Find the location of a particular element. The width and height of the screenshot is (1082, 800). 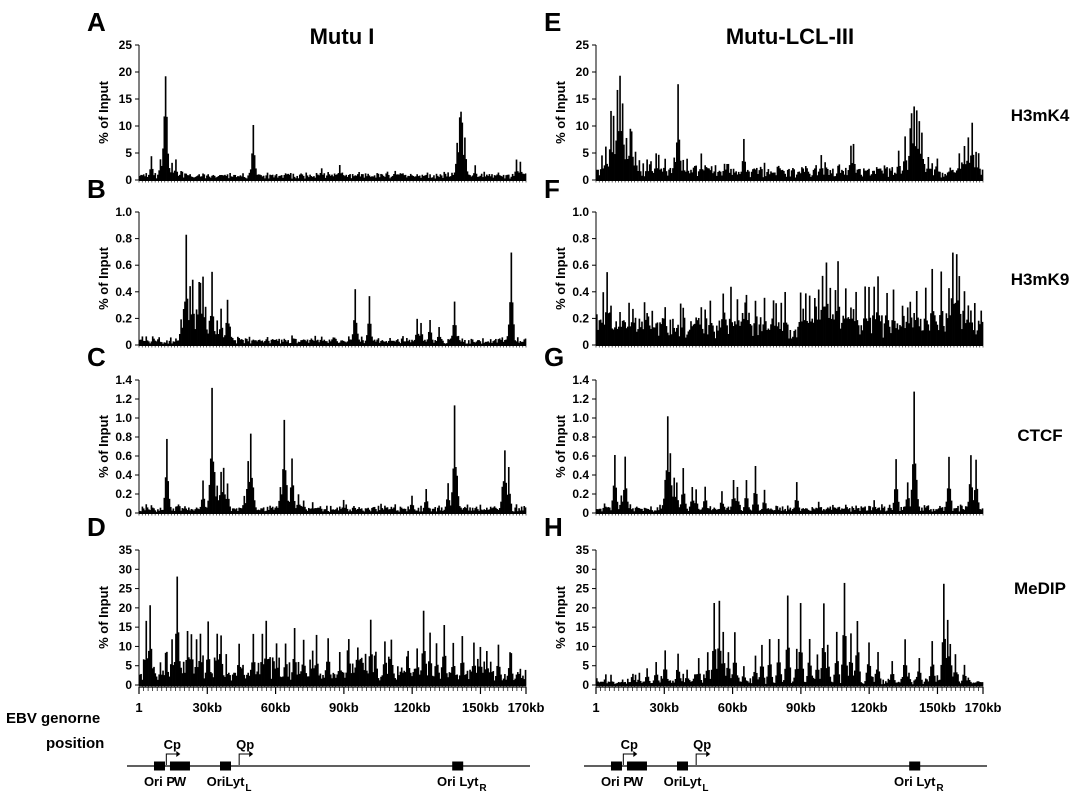

y-tick-label-B-3: 0.6 is located at coordinates (123, 265).